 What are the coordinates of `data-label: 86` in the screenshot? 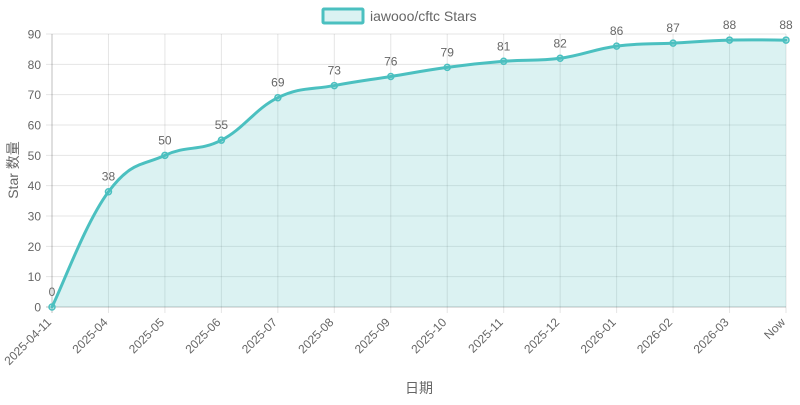 It's located at (617, 31).